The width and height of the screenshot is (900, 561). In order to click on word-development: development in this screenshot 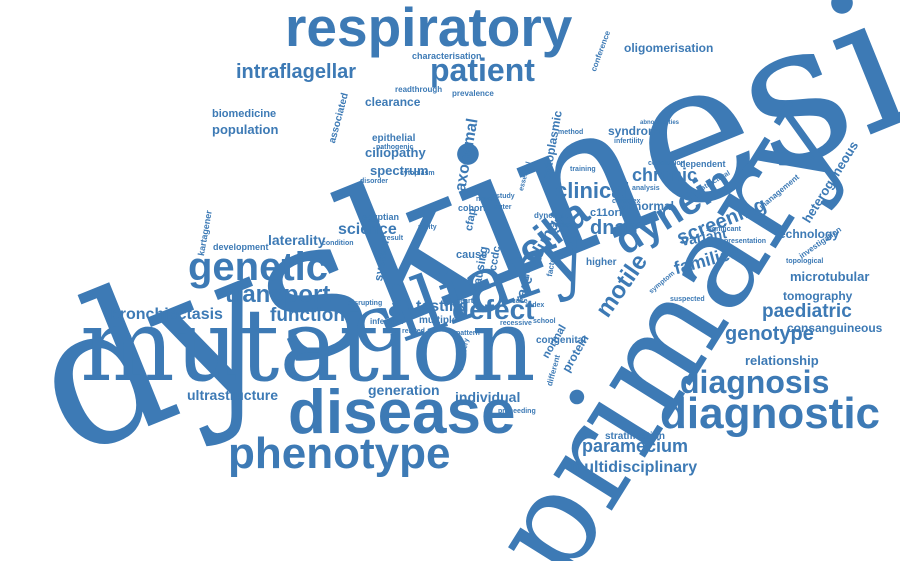, I will do `click(241, 247)`.